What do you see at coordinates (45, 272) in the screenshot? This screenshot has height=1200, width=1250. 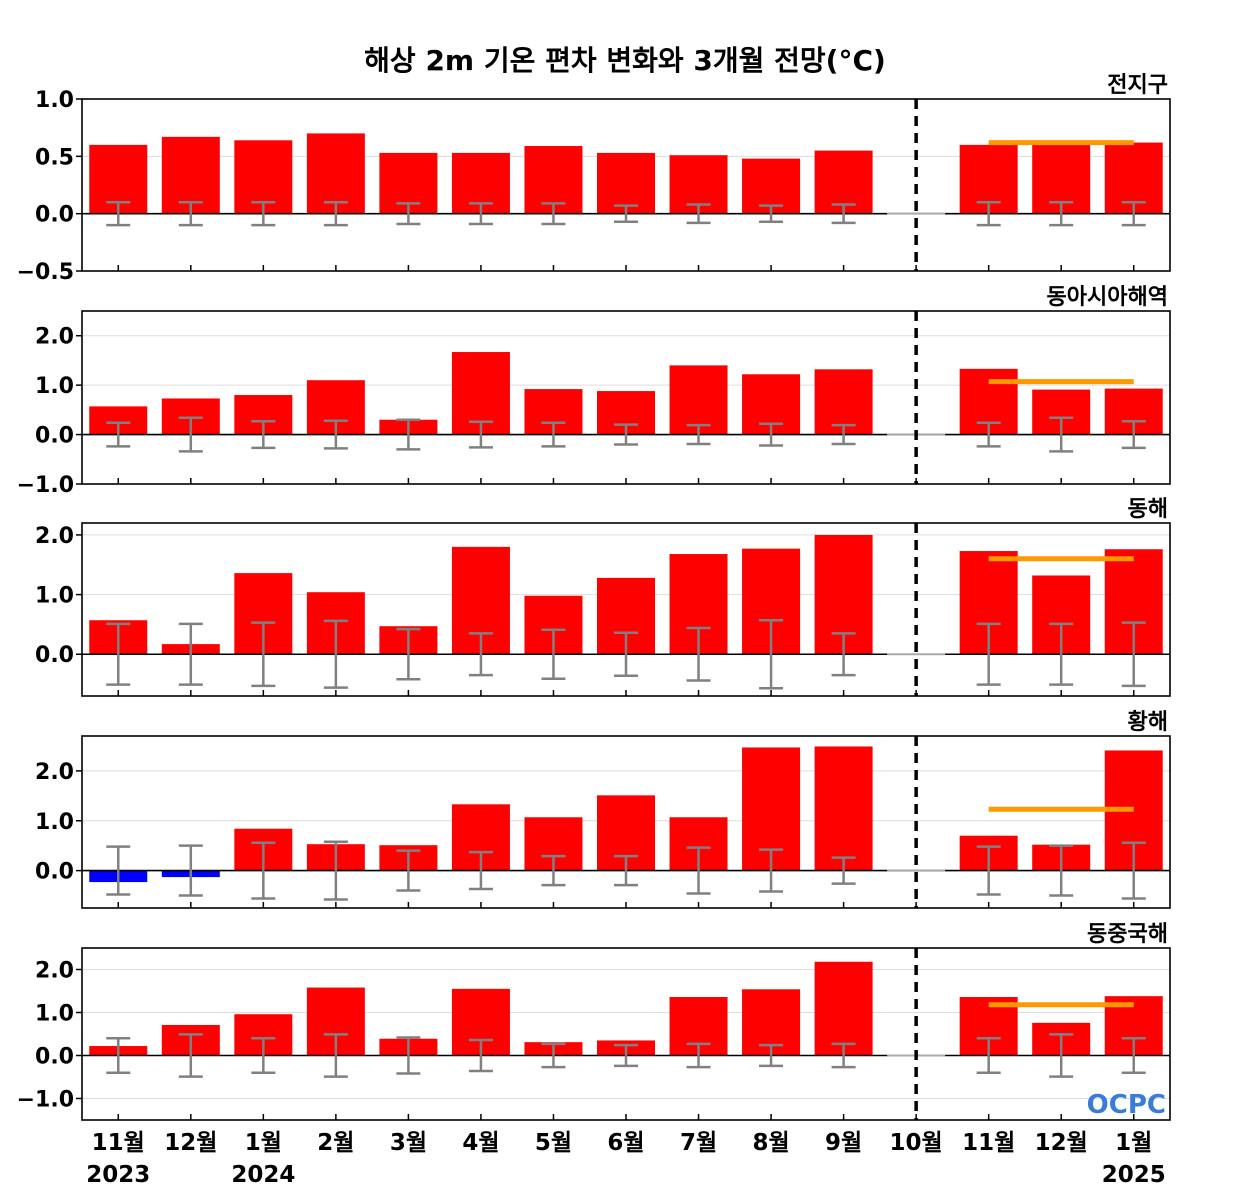 I see `y-tick-label: −0.5` at bounding box center [45, 272].